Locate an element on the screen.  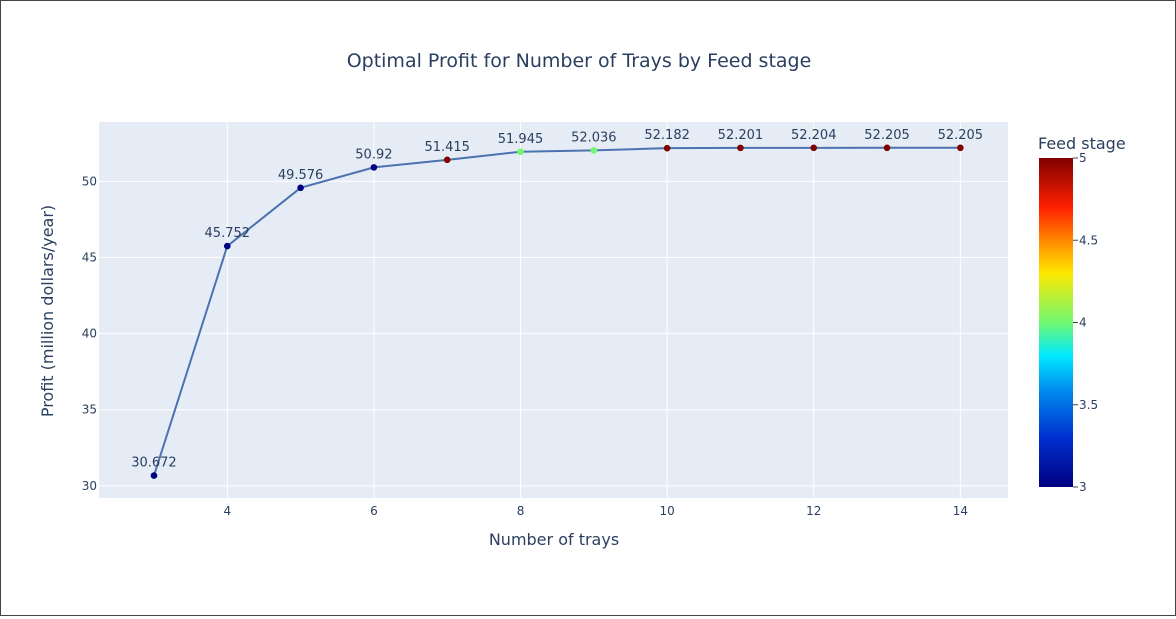
y-tick-label: 35 is located at coordinates (89, 410).